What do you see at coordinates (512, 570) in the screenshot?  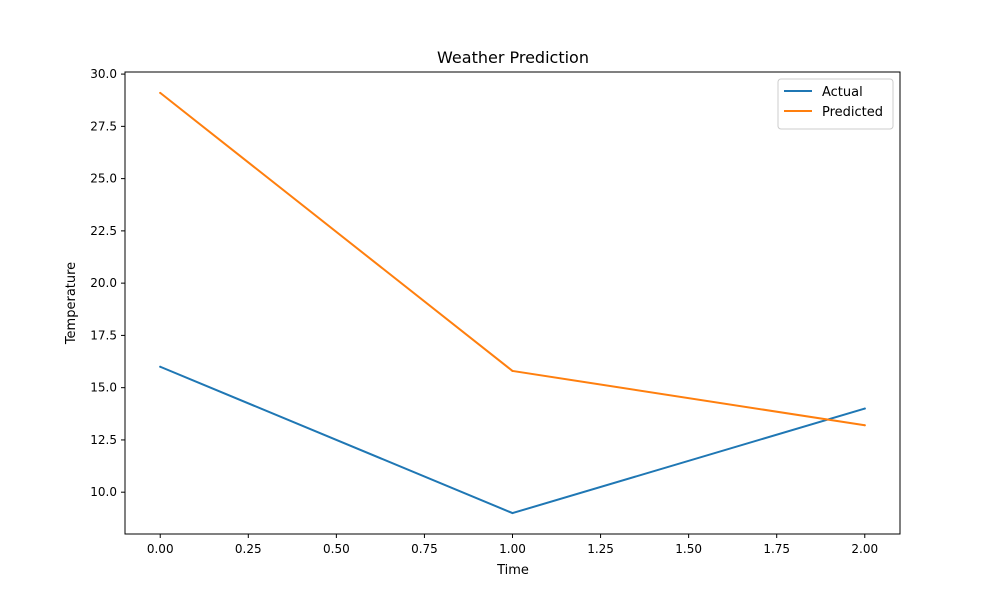 I see `x-axis-label: Time` at bounding box center [512, 570].